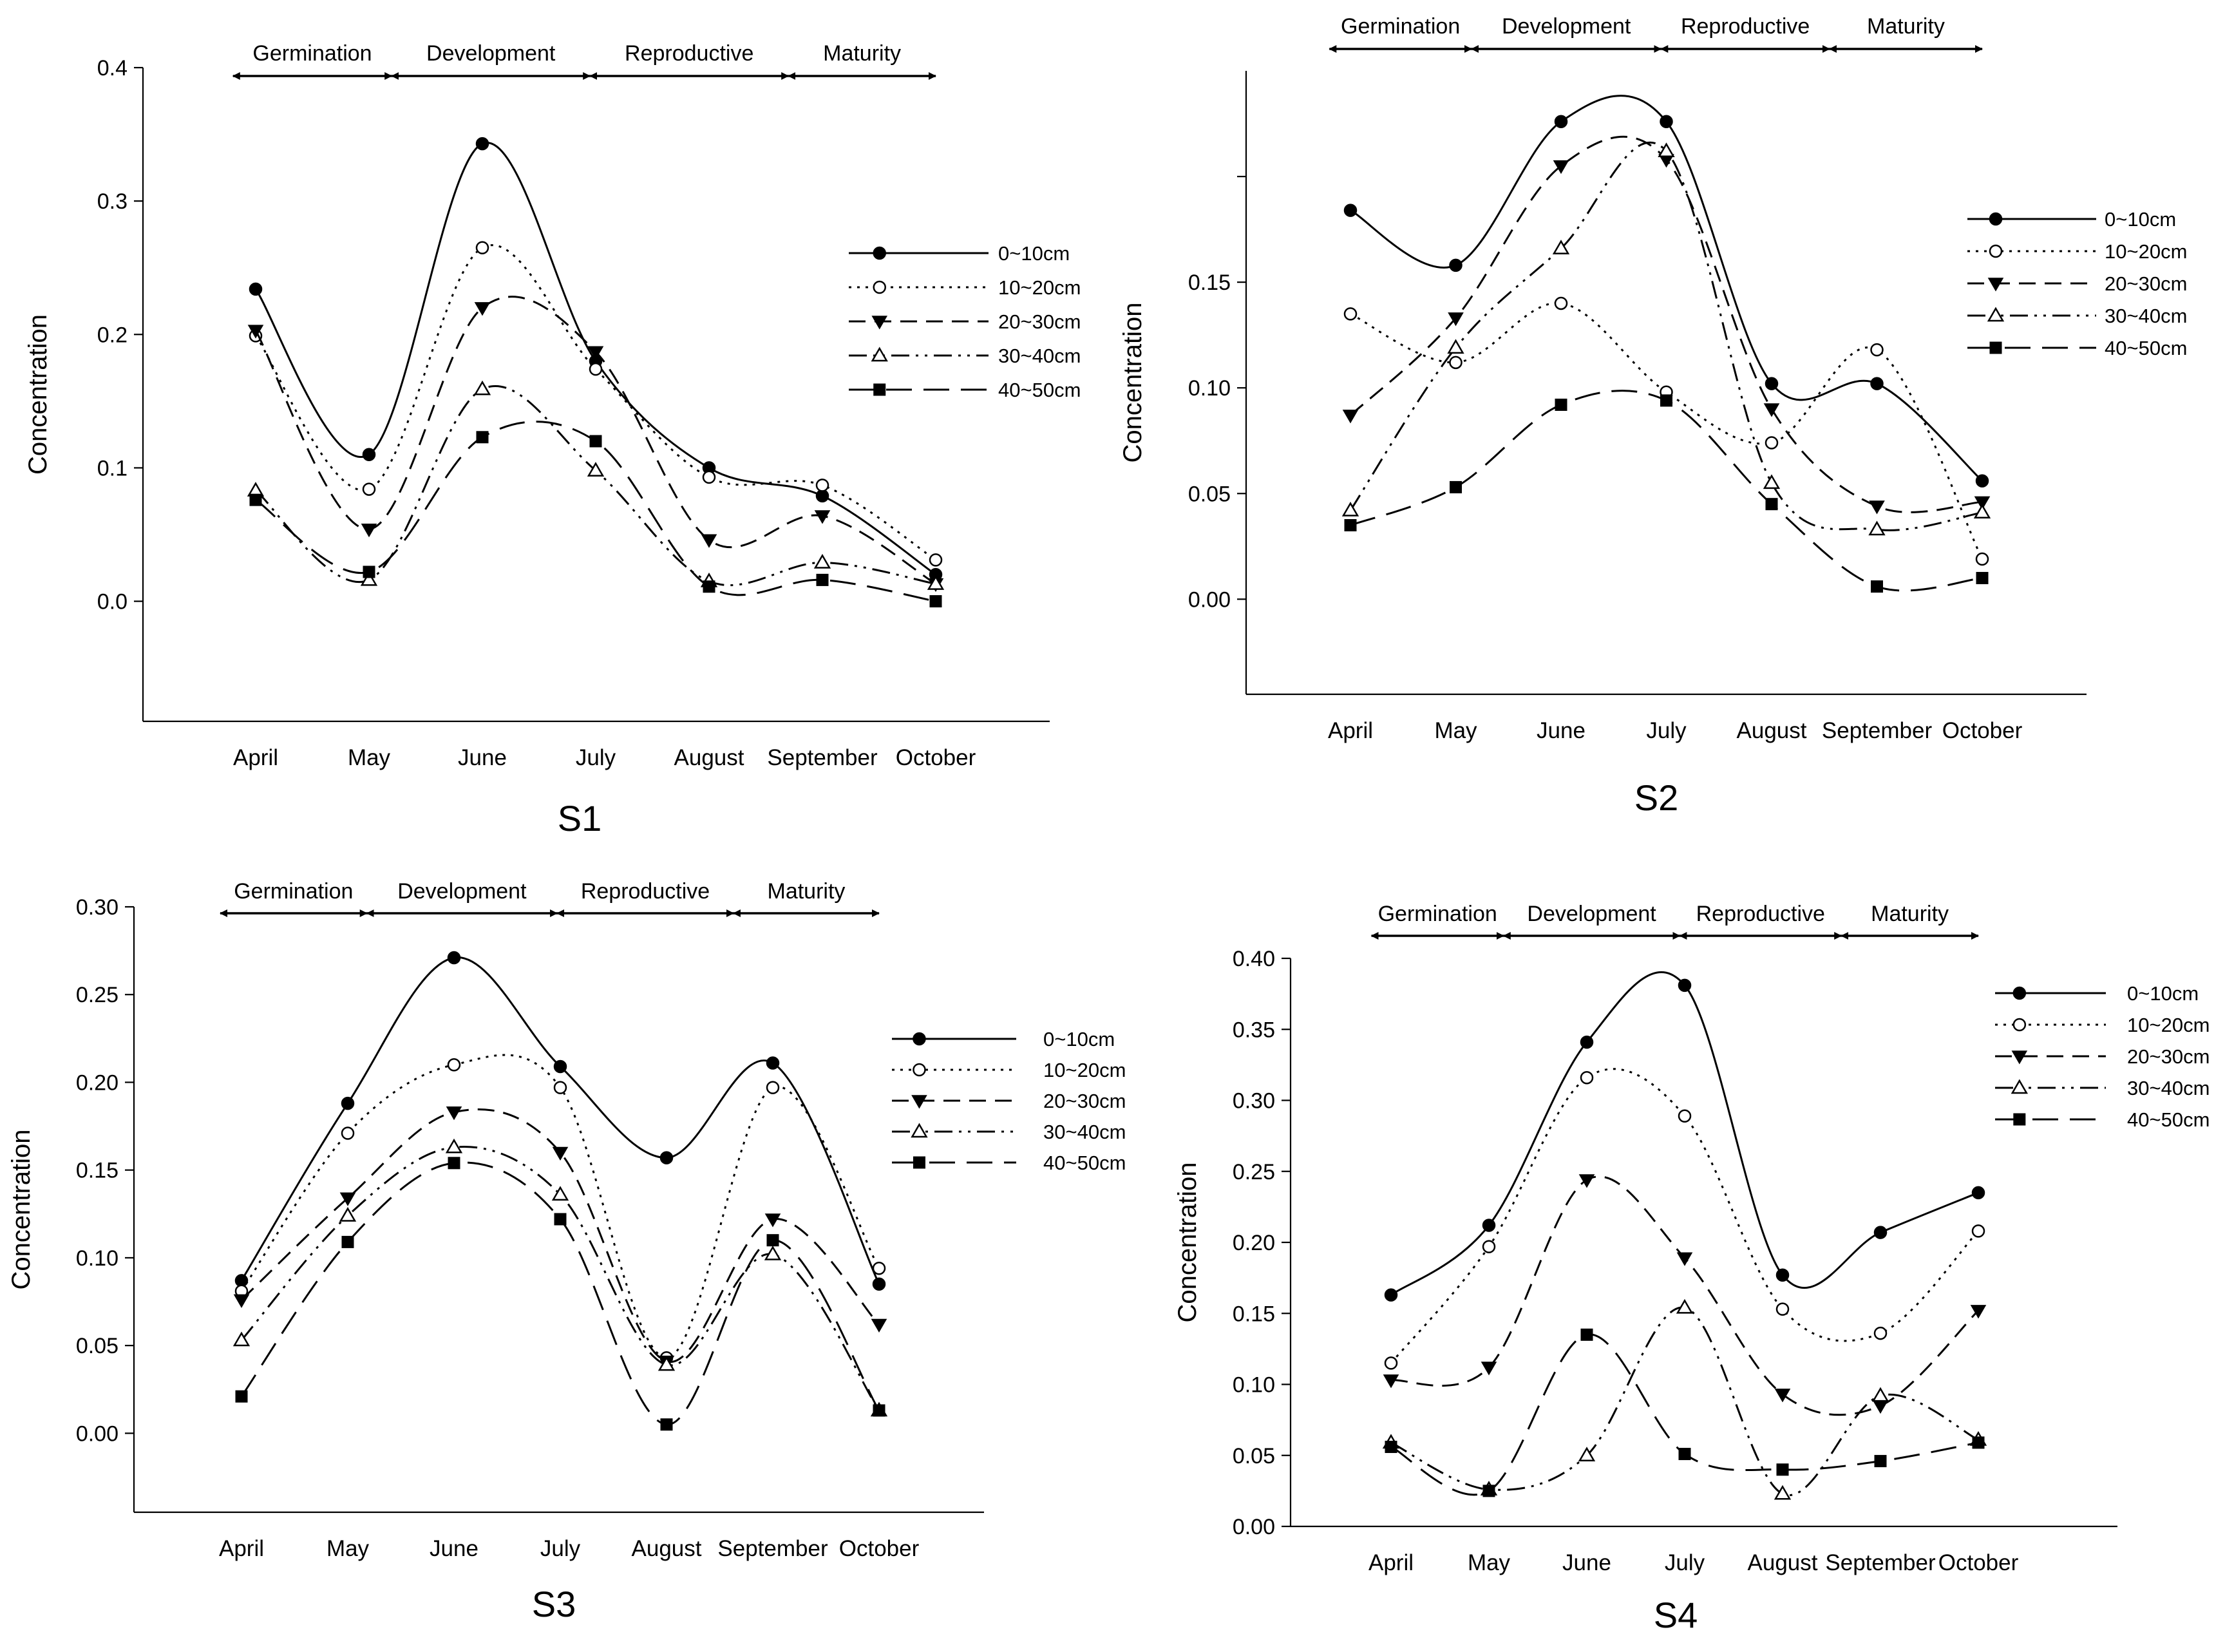 The width and height of the screenshot is (2234, 1652). What do you see at coordinates (1254, 1243) in the screenshot?
I see `y-tick-label: 0.20` at bounding box center [1254, 1243].